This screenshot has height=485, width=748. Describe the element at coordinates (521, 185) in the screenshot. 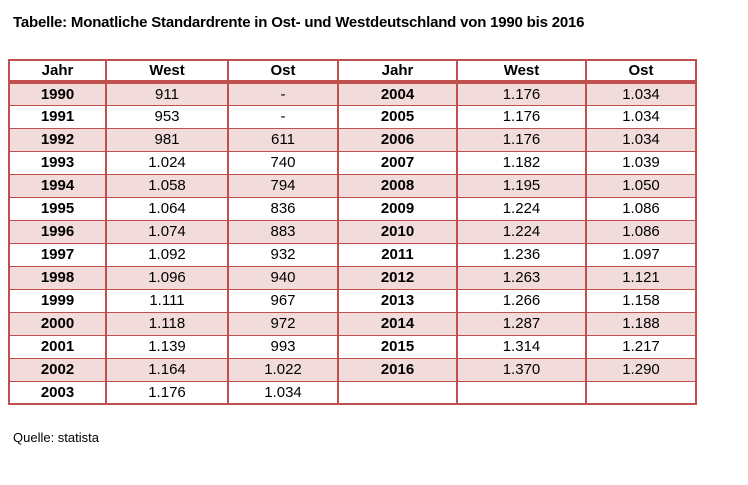

I see `value-cell: 1.195` at that location.